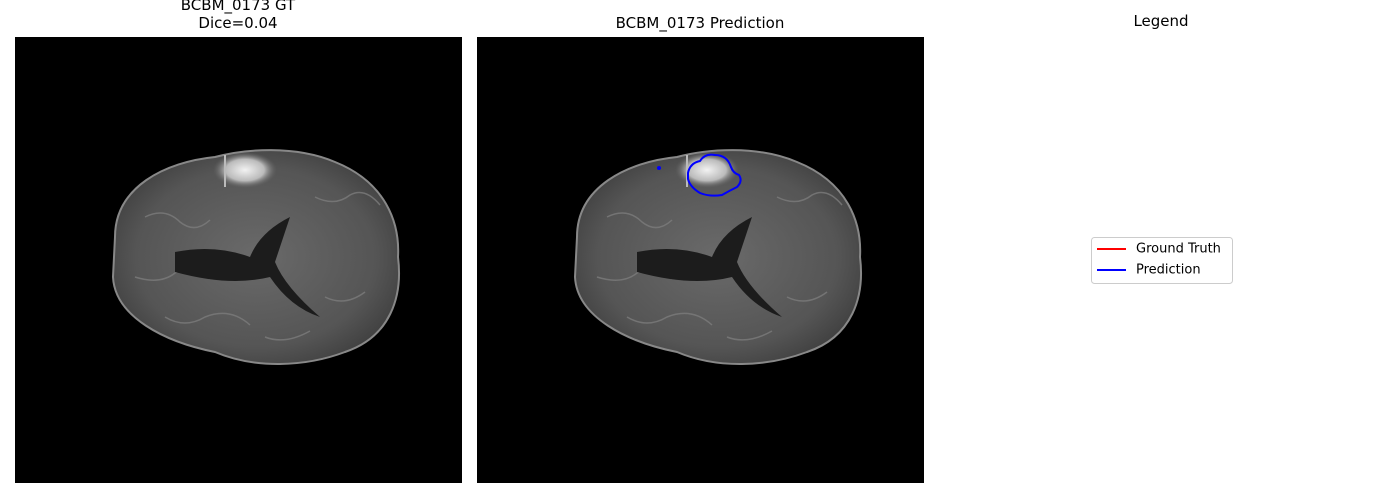 The height and width of the screenshot is (500, 1400). I want to click on legend-label: Prediction, so click(1168, 270).